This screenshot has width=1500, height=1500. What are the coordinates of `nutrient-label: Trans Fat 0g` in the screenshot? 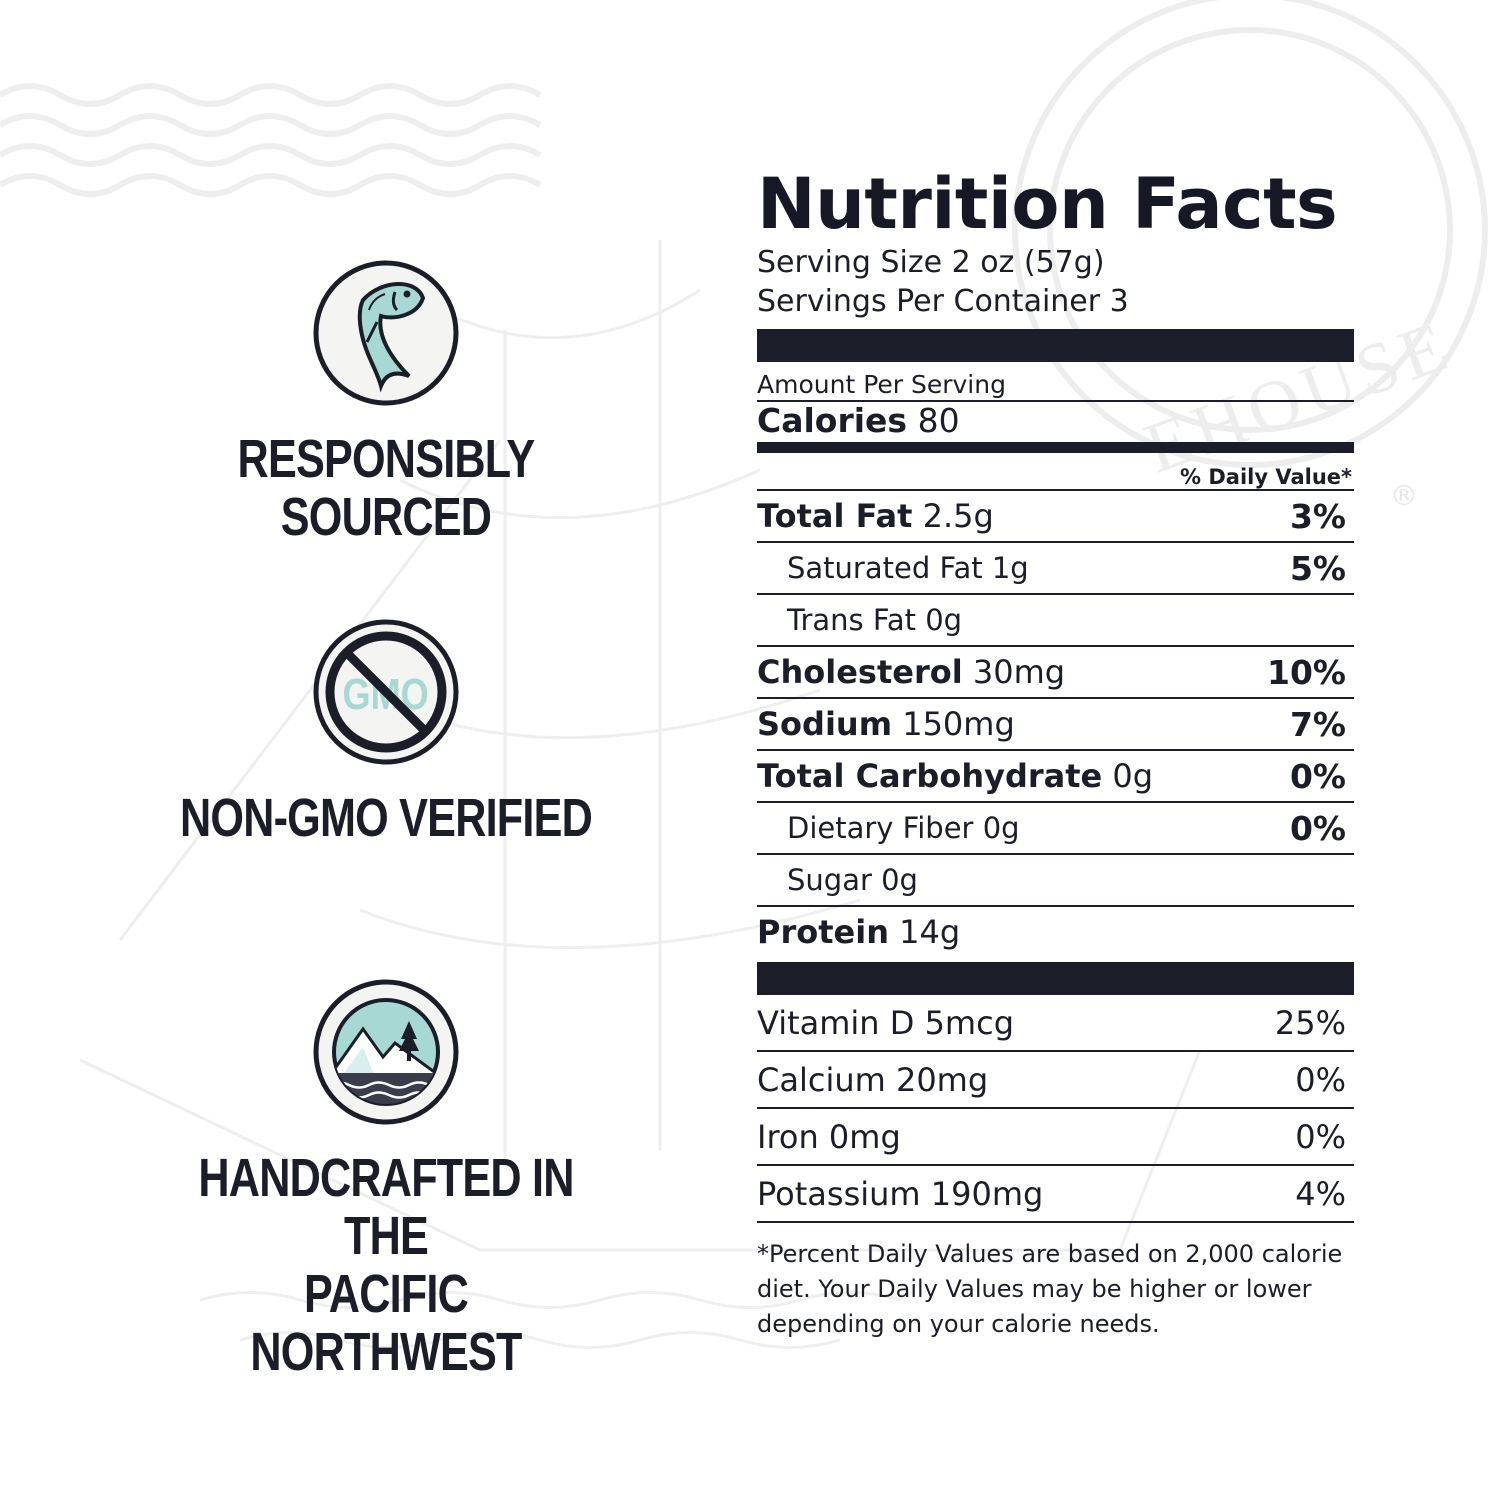 It's located at (875, 620).